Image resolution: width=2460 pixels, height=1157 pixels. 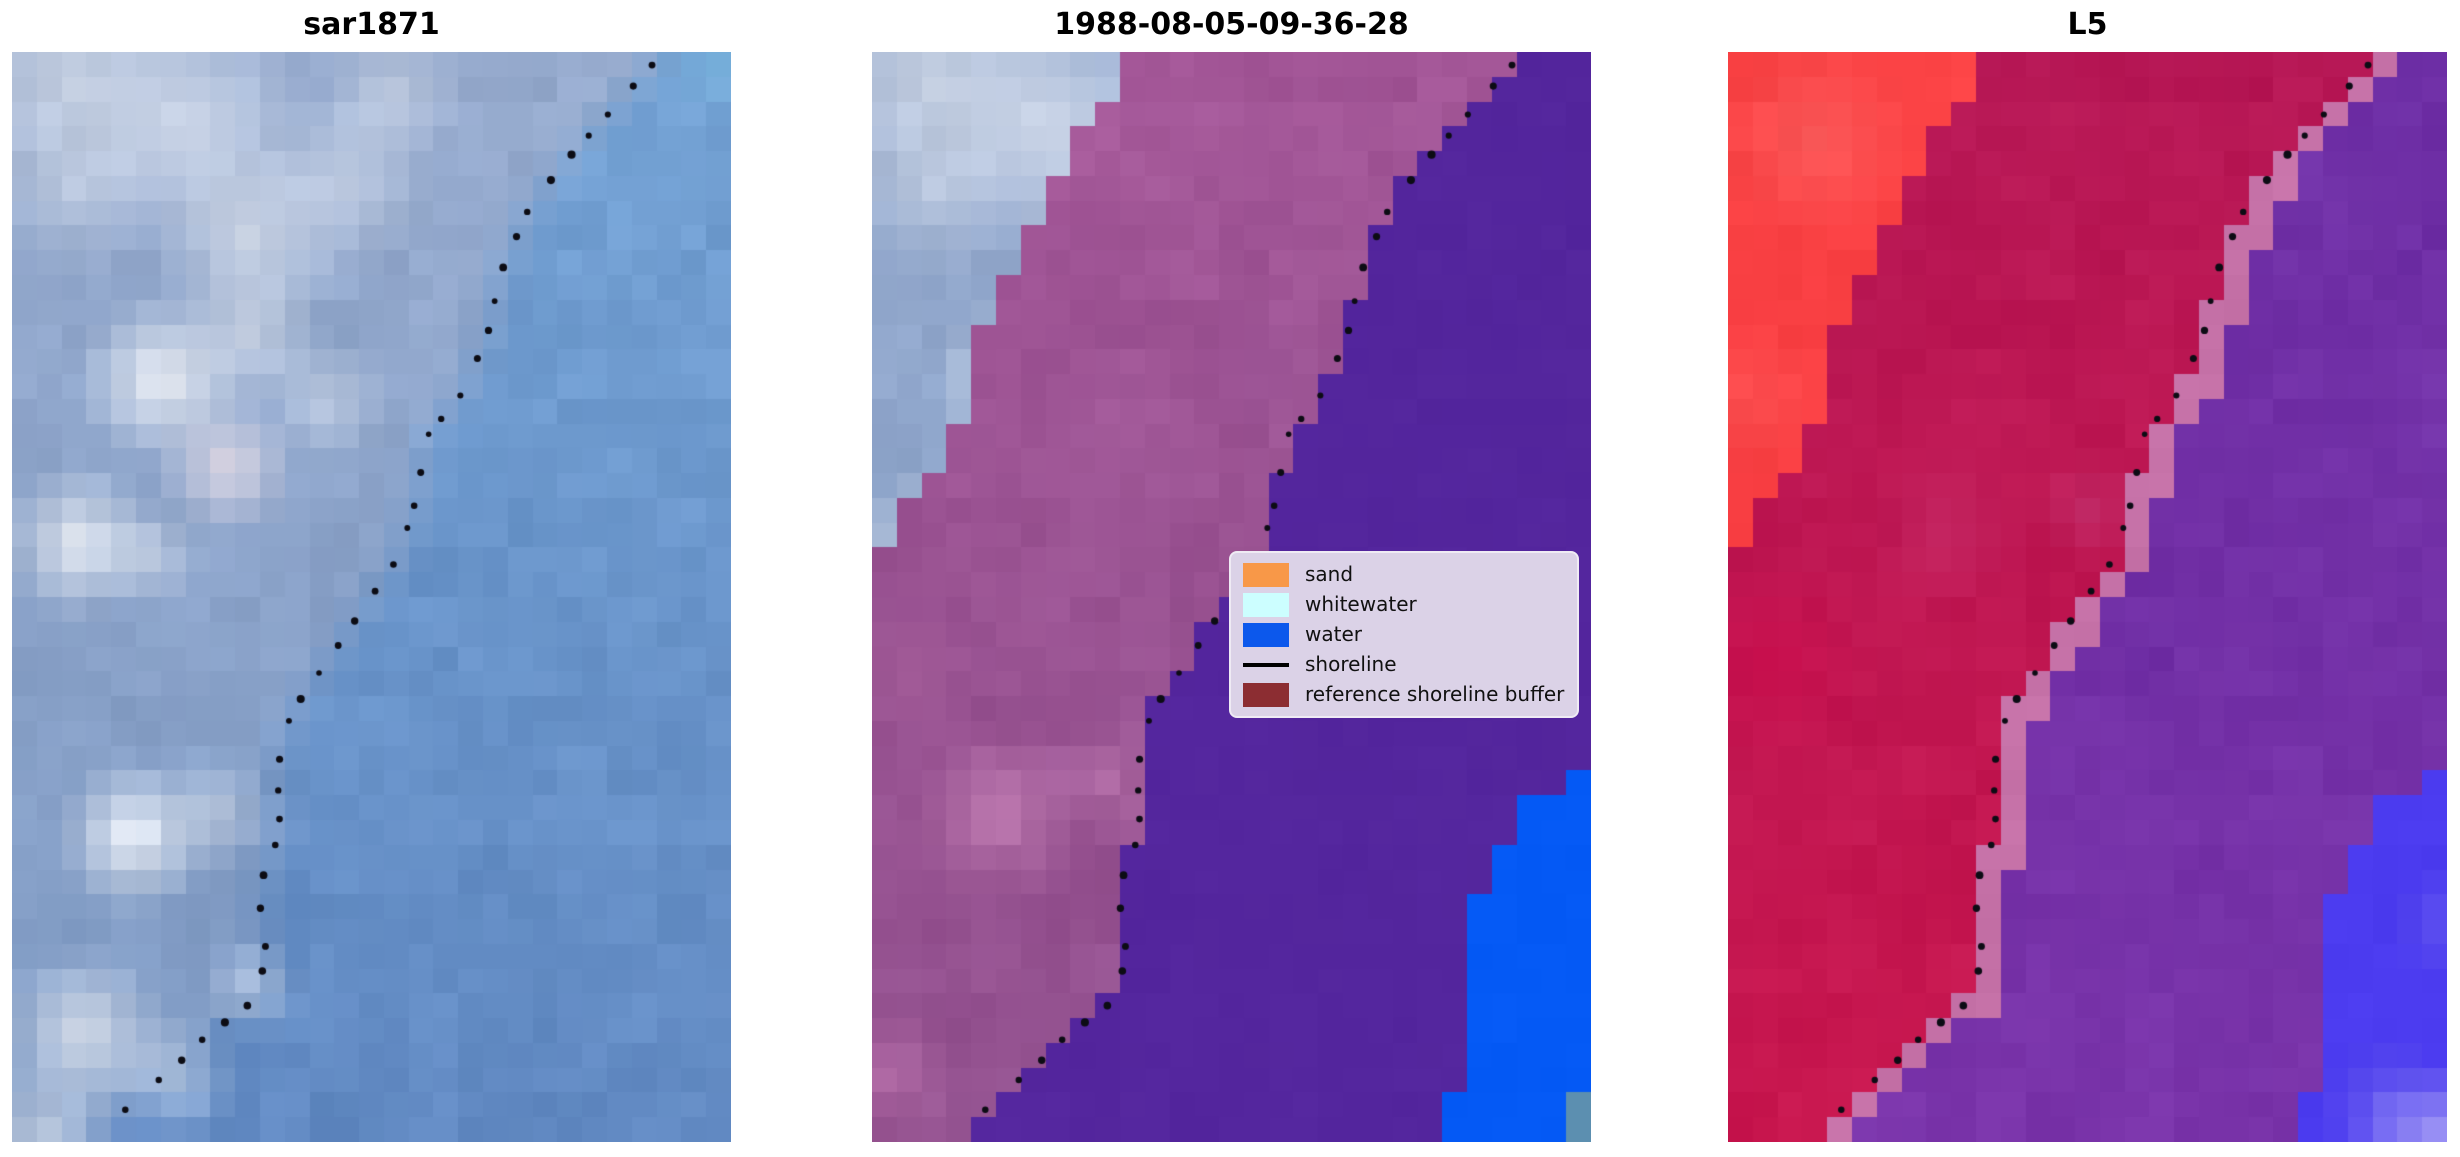 What do you see at coordinates (1404, 574) in the screenshot?
I see `legend-item-sand: sand` at bounding box center [1404, 574].